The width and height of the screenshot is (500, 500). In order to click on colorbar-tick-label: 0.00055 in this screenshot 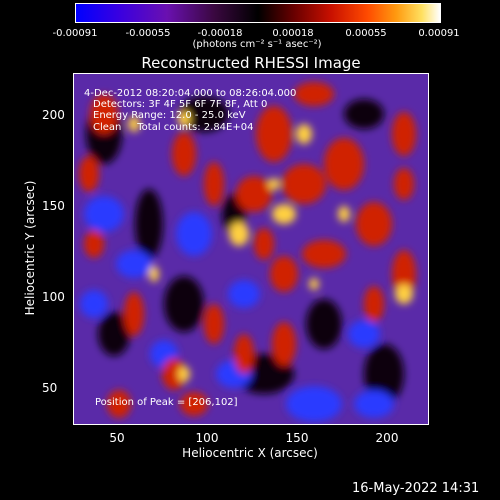, I will do `click(366, 33)`.